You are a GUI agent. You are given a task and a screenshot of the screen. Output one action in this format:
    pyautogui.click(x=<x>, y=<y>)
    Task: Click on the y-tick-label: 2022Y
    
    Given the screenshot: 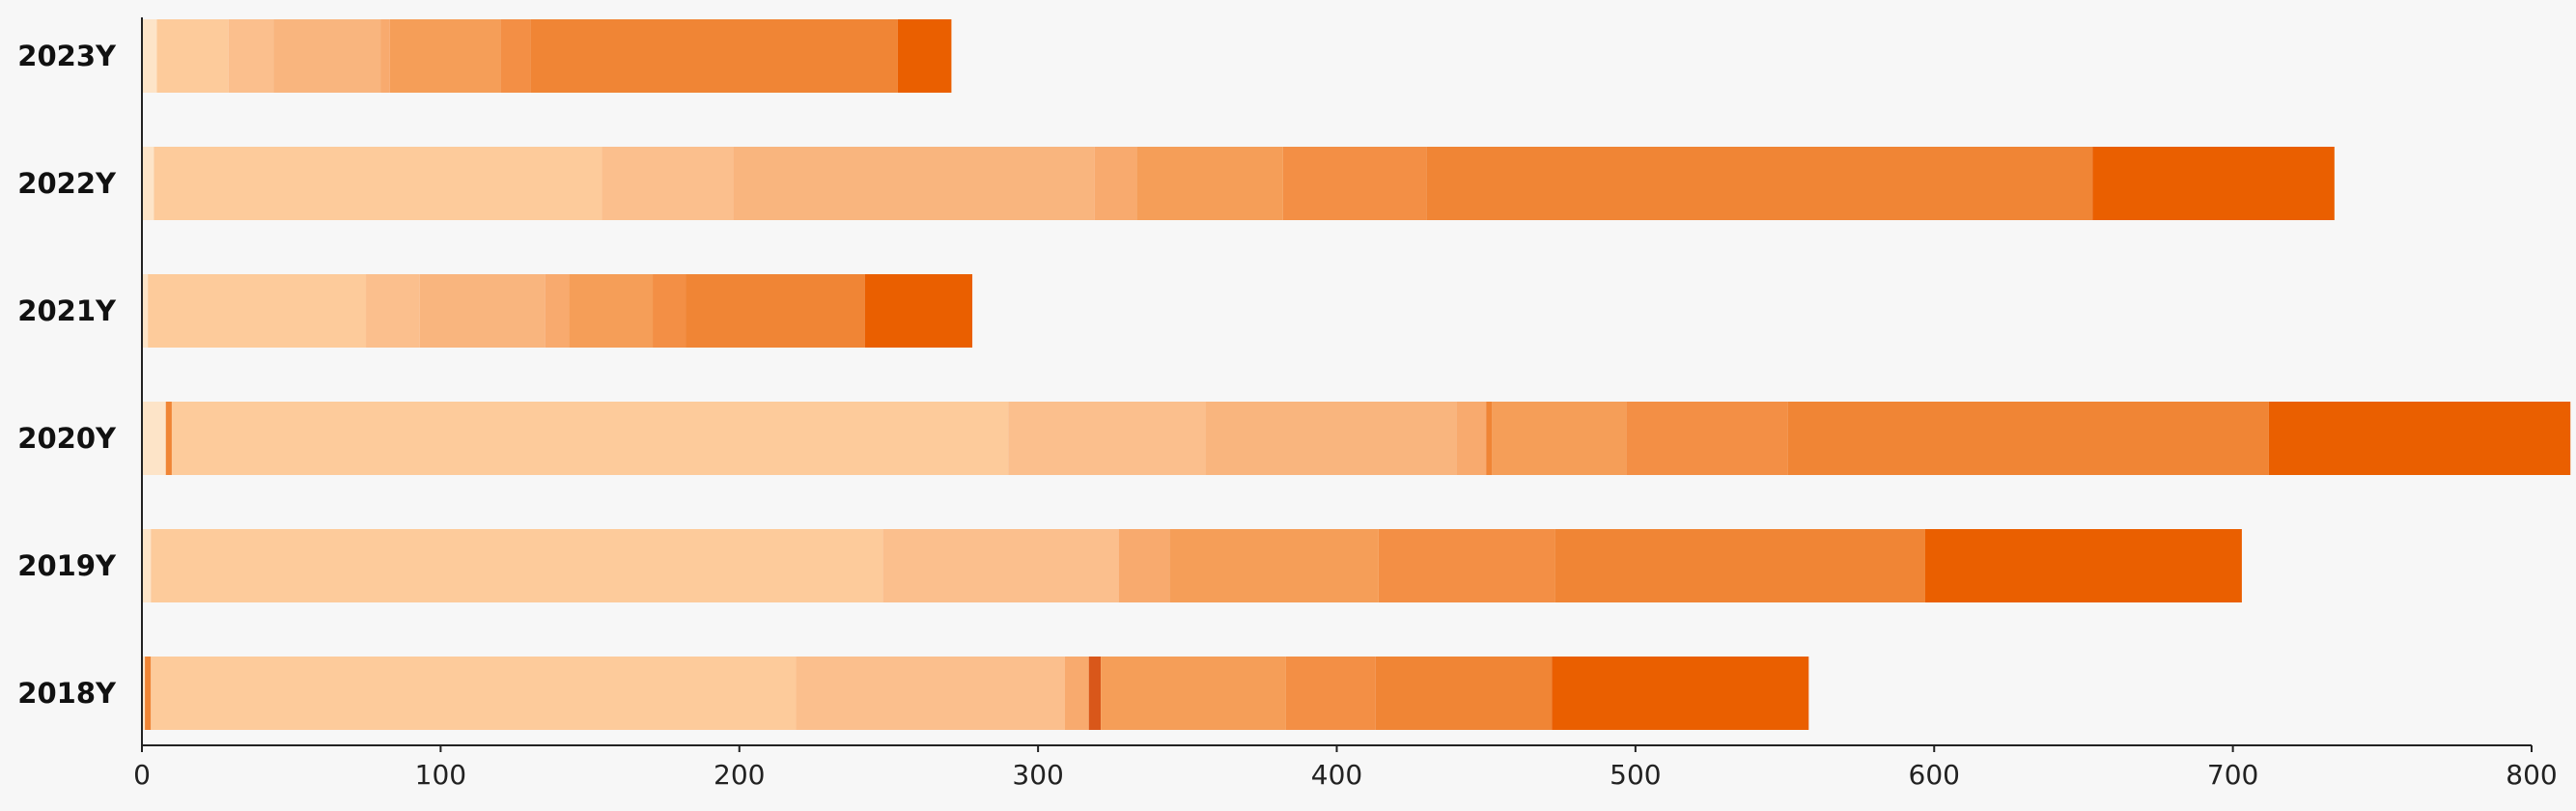 What is the action you would take?
    pyautogui.click(x=67, y=184)
    